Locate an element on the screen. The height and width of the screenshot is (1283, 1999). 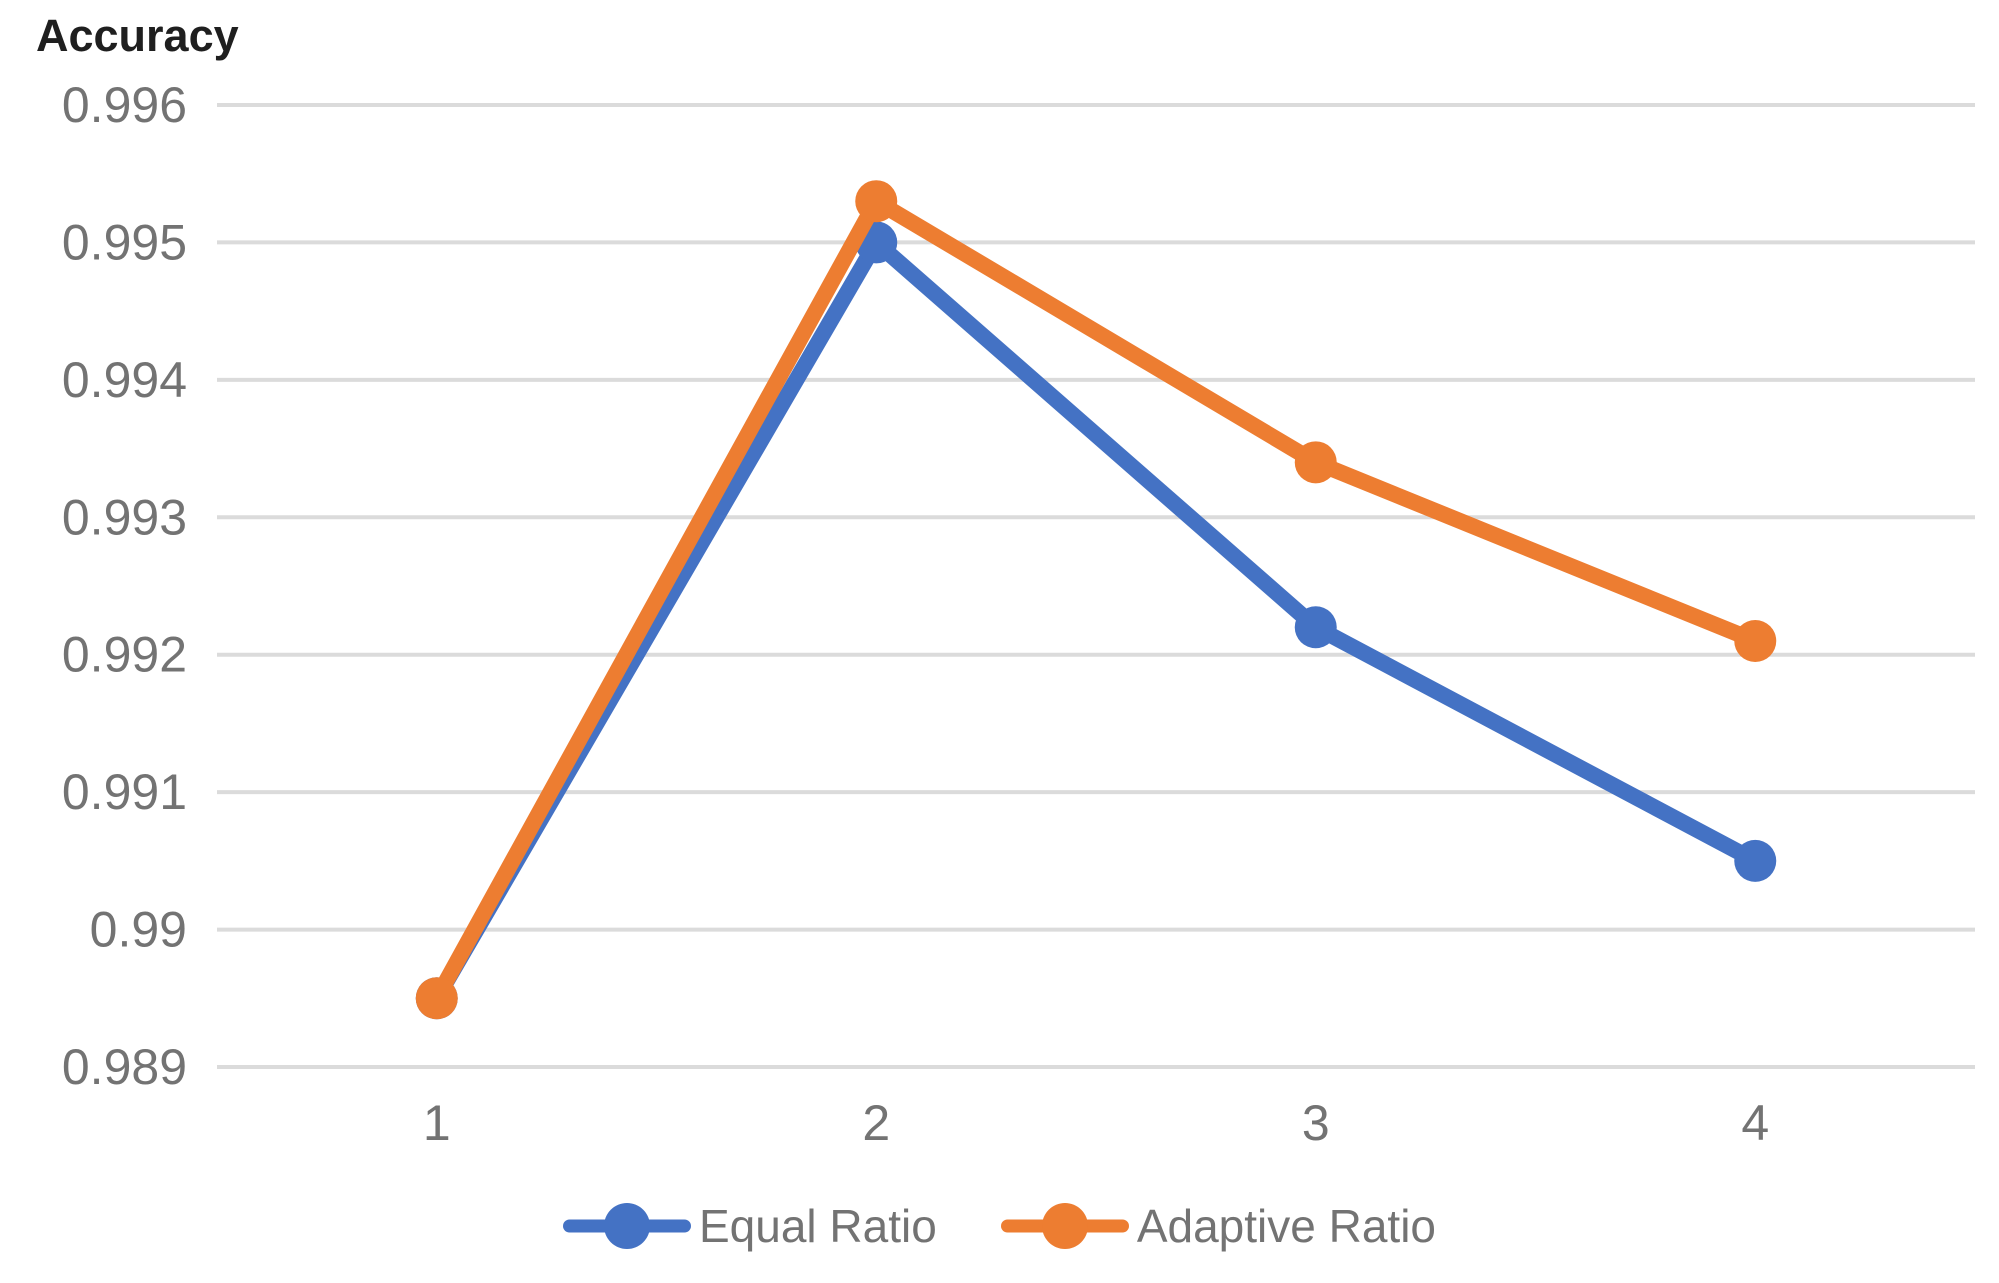
y-tick-label: 0.995 is located at coordinates (124, 242).